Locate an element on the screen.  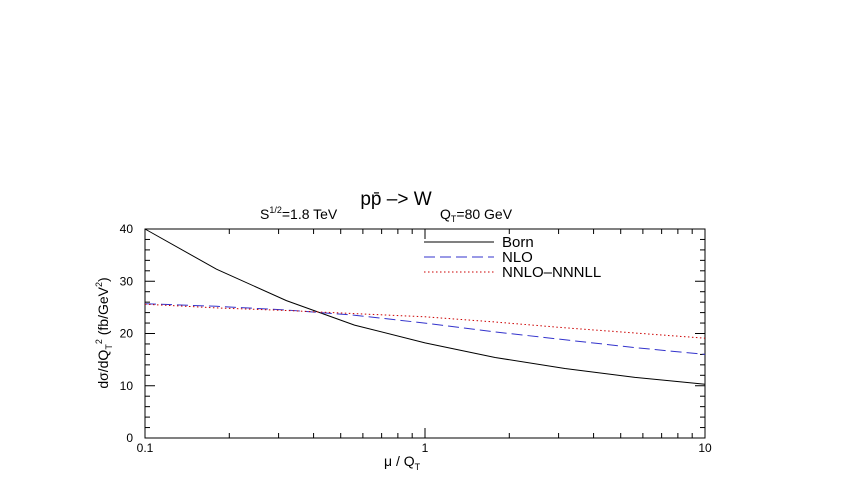
x-axis-label-main: μ / Q is located at coordinates (399, 461).